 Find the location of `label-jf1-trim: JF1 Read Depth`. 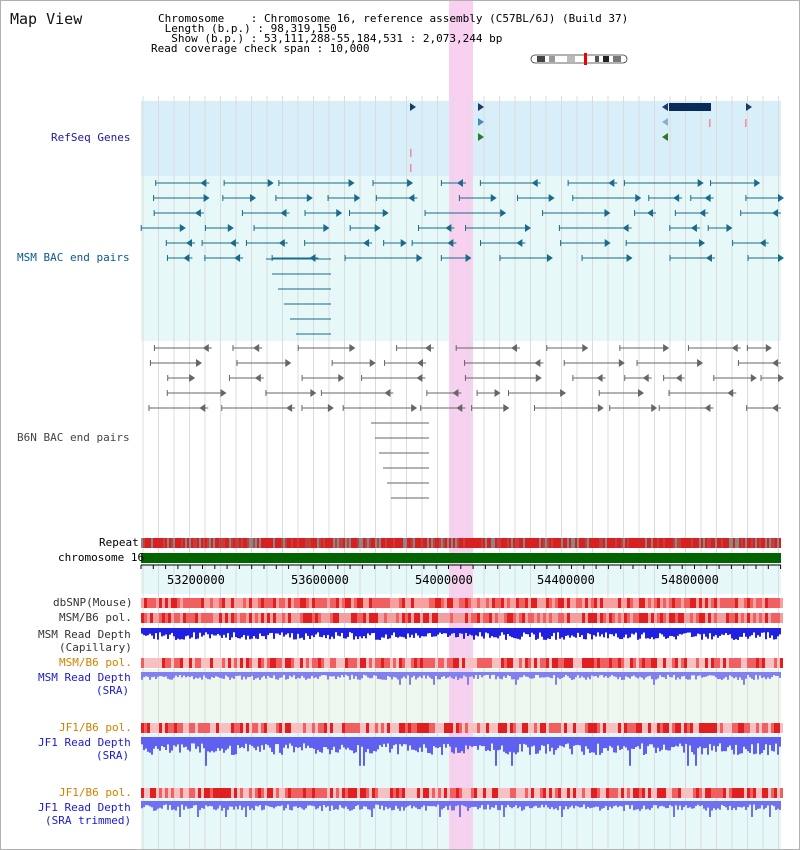

label-jf1-trim: JF1 Read Depth is located at coordinates (84, 807).